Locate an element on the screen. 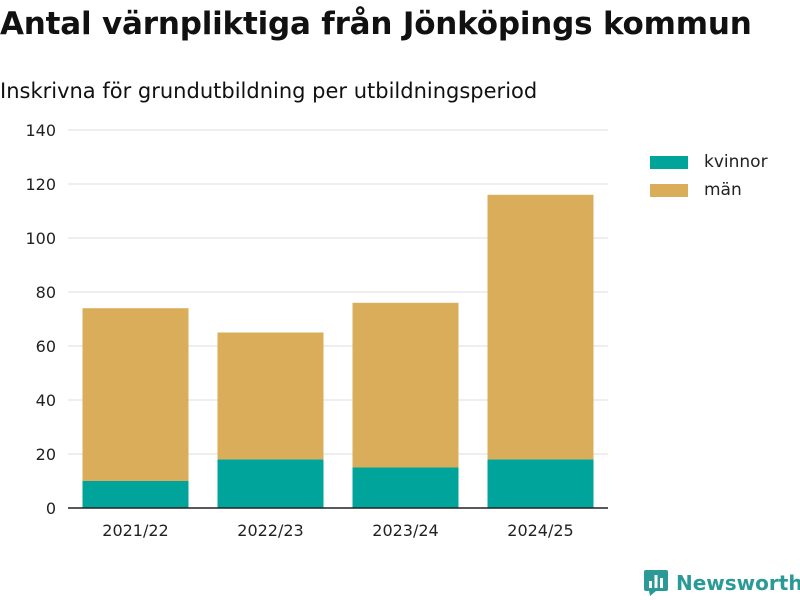 The image size is (800, 600). y-tick-label: 120 is located at coordinates (40, 184).